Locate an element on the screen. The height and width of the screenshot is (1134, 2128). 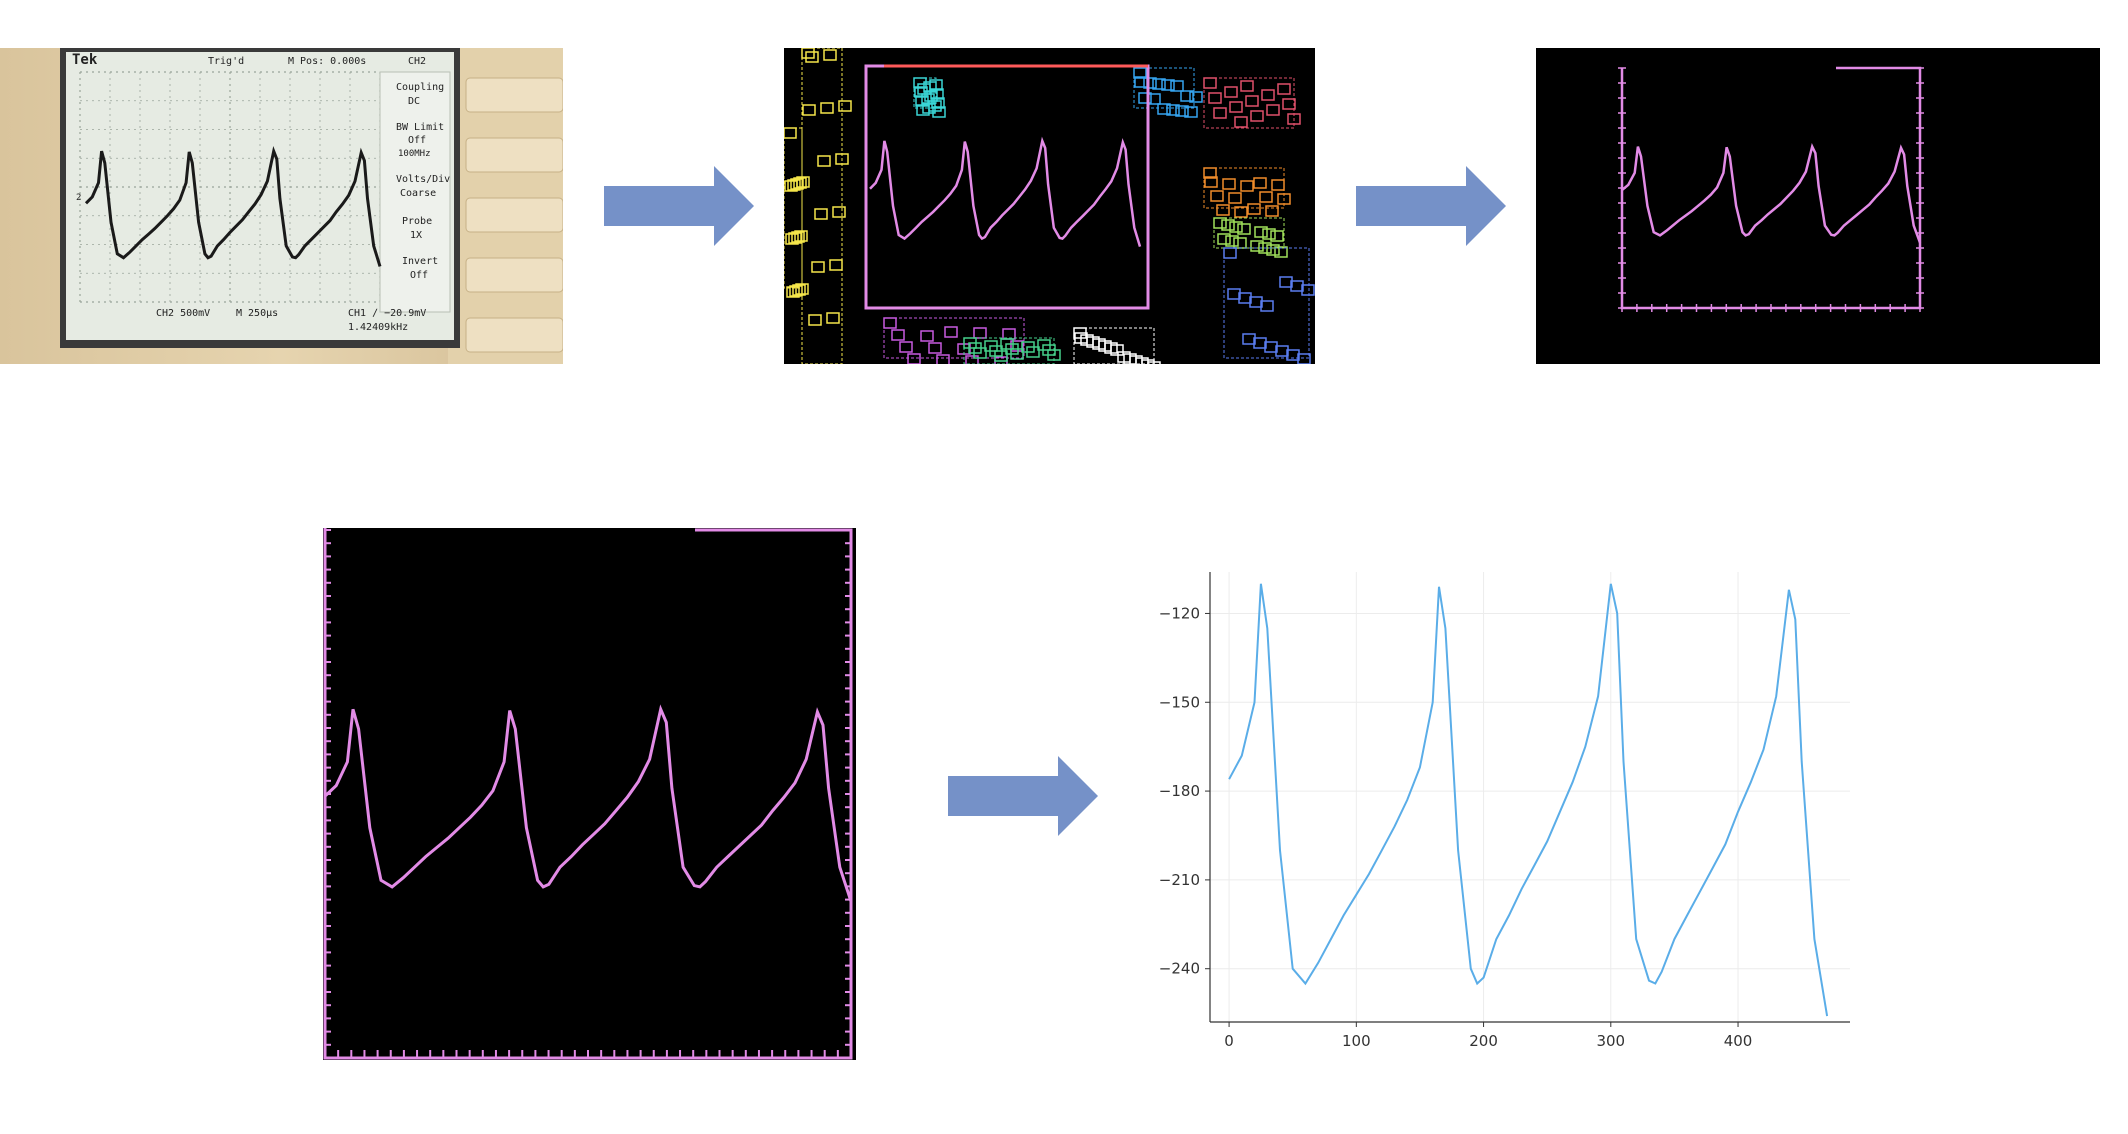
isolated-frame is located at coordinates (1771, 188).